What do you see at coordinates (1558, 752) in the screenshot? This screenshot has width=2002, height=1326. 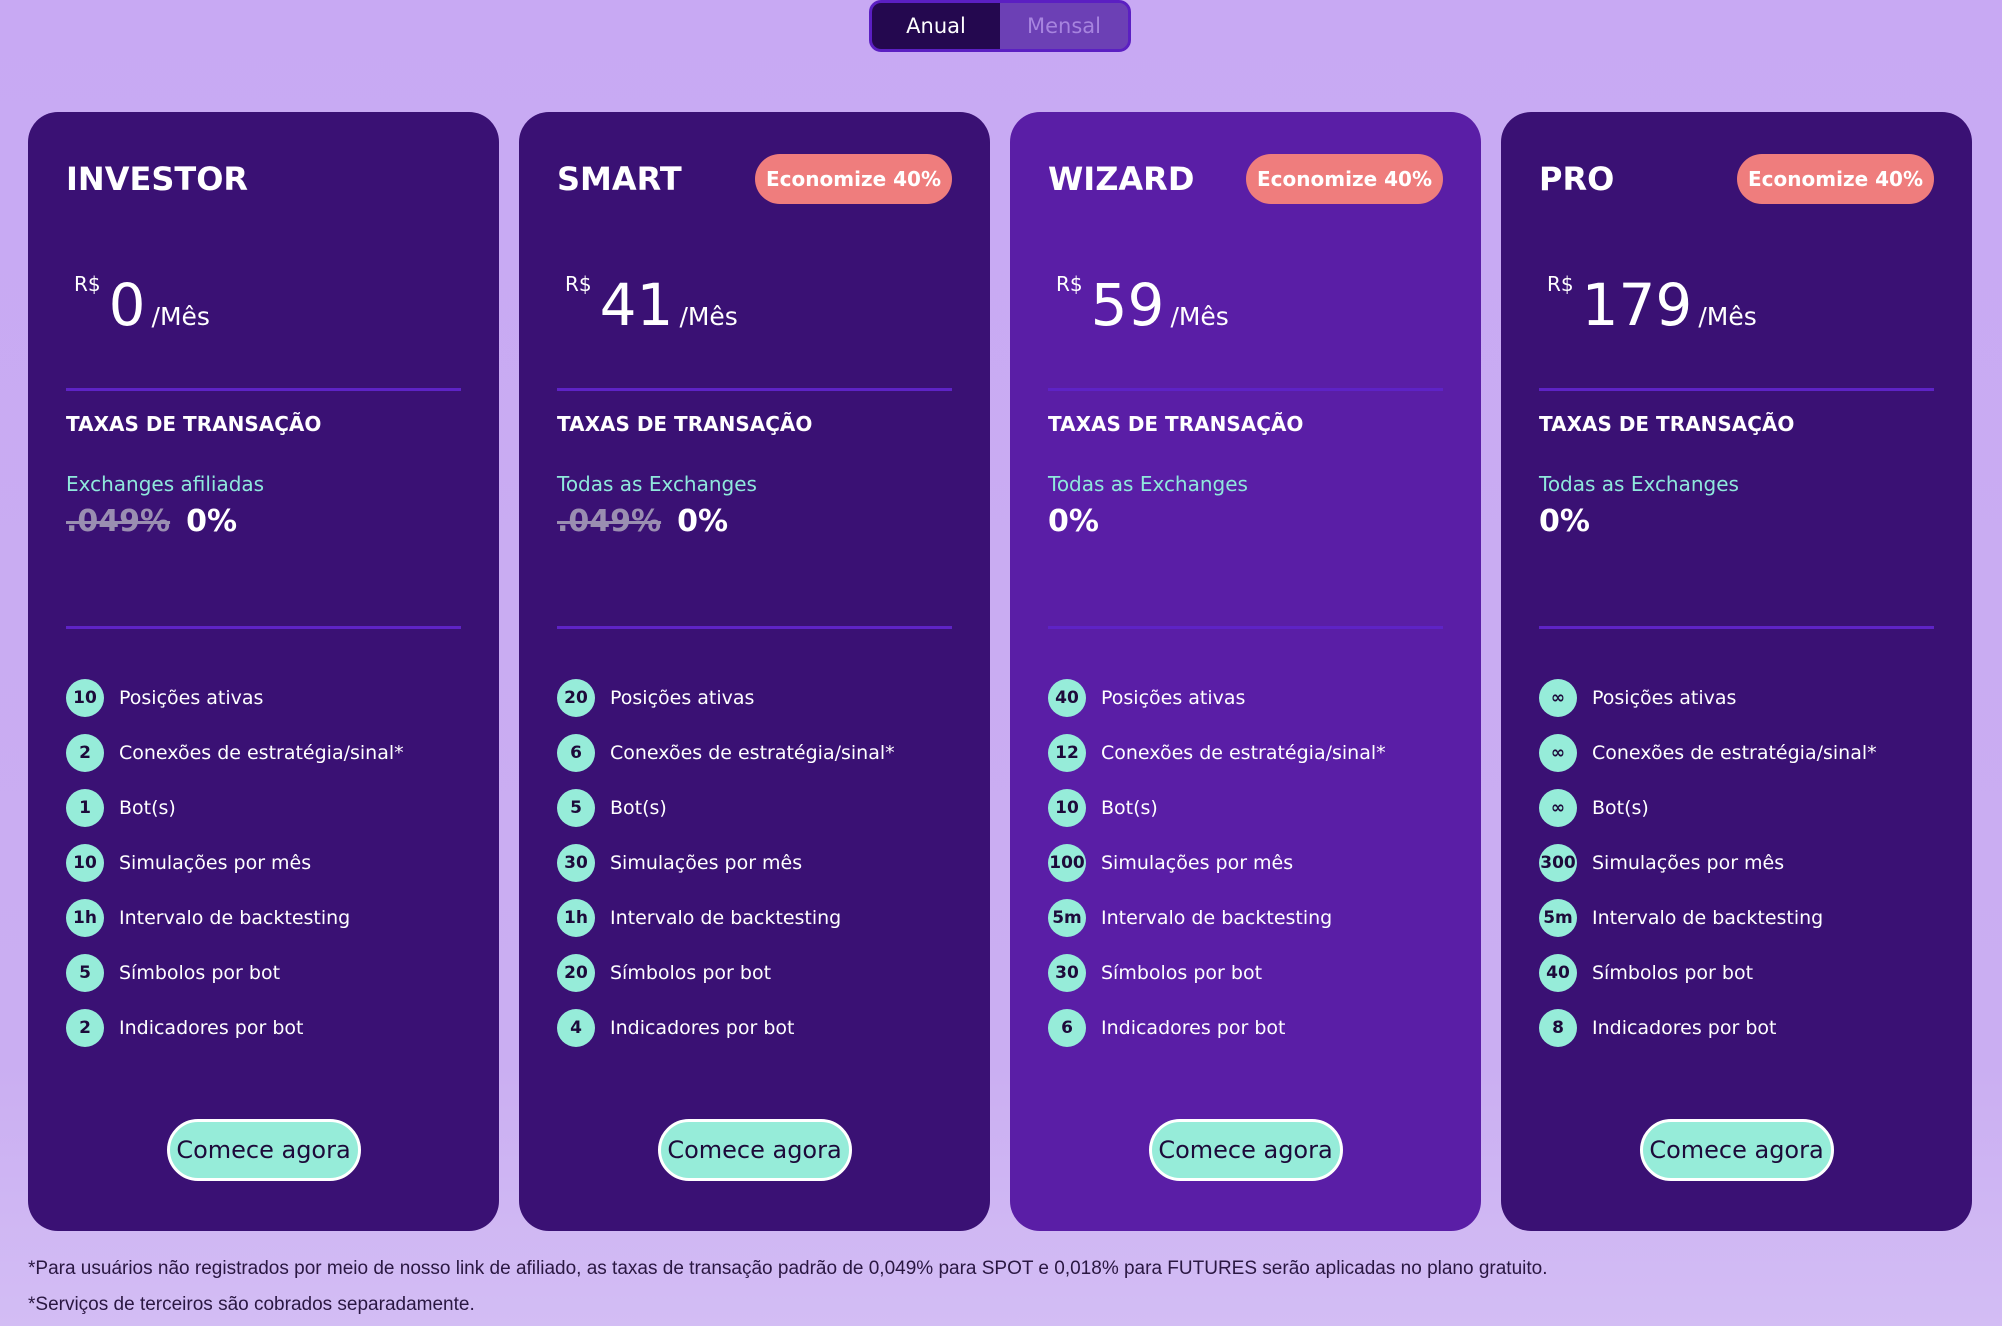 I see `feature-value-badge: ∞` at bounding box center [1558, 752].